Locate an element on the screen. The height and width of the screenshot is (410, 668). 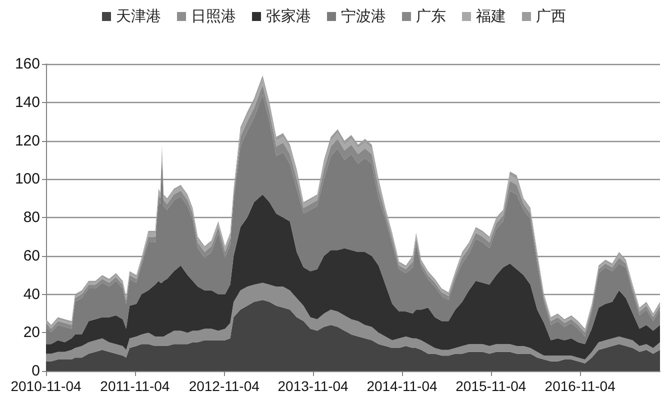
y-tick-label: 60 is located at coordinates (31, 255).